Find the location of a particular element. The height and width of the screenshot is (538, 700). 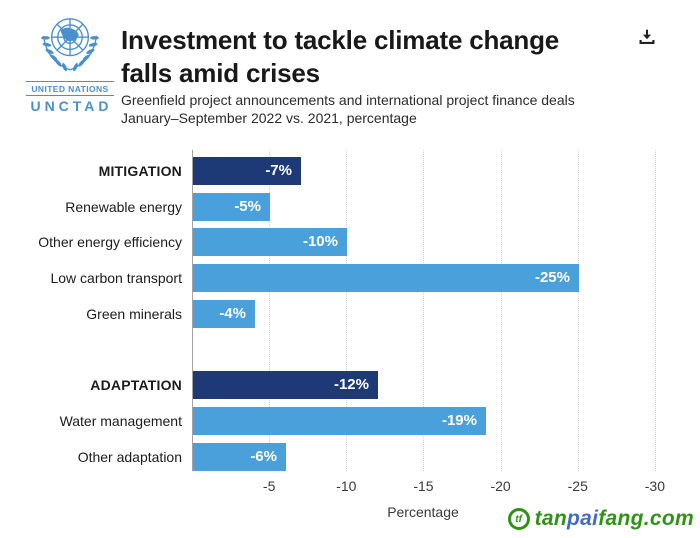

bar-water-management: -19% is located at coordinates (339, 420).